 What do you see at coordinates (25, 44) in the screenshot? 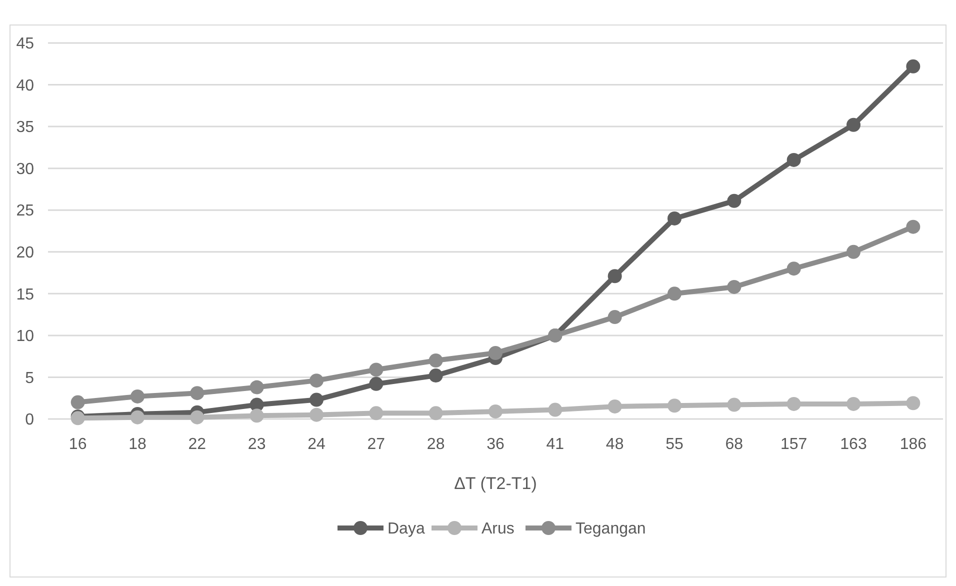
I see `y-tick-label: 45` at bounding box center [25, 44].